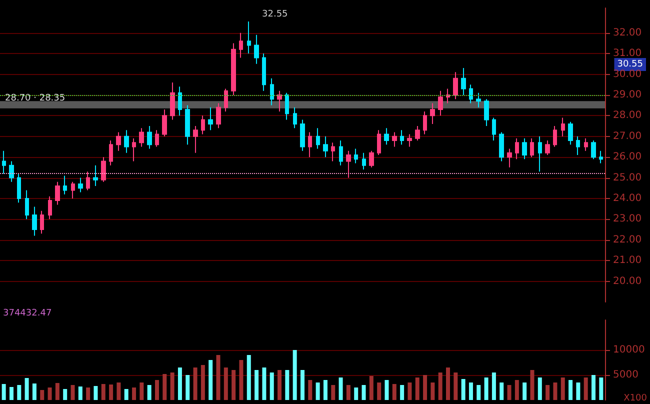  Describe the element at coordinates (627, 54) in the screenshot. I see `y-tick-label: 31.00` at that location.